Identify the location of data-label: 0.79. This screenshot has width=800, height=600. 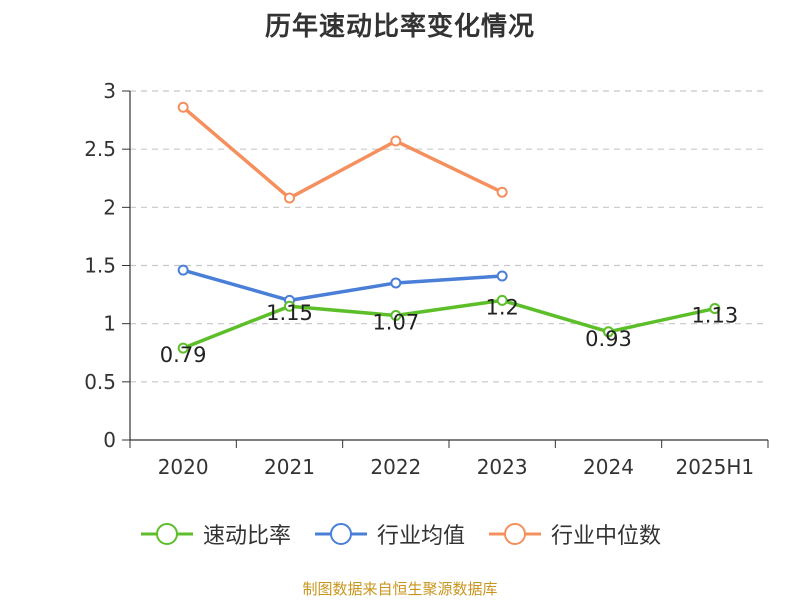
(183, 355).